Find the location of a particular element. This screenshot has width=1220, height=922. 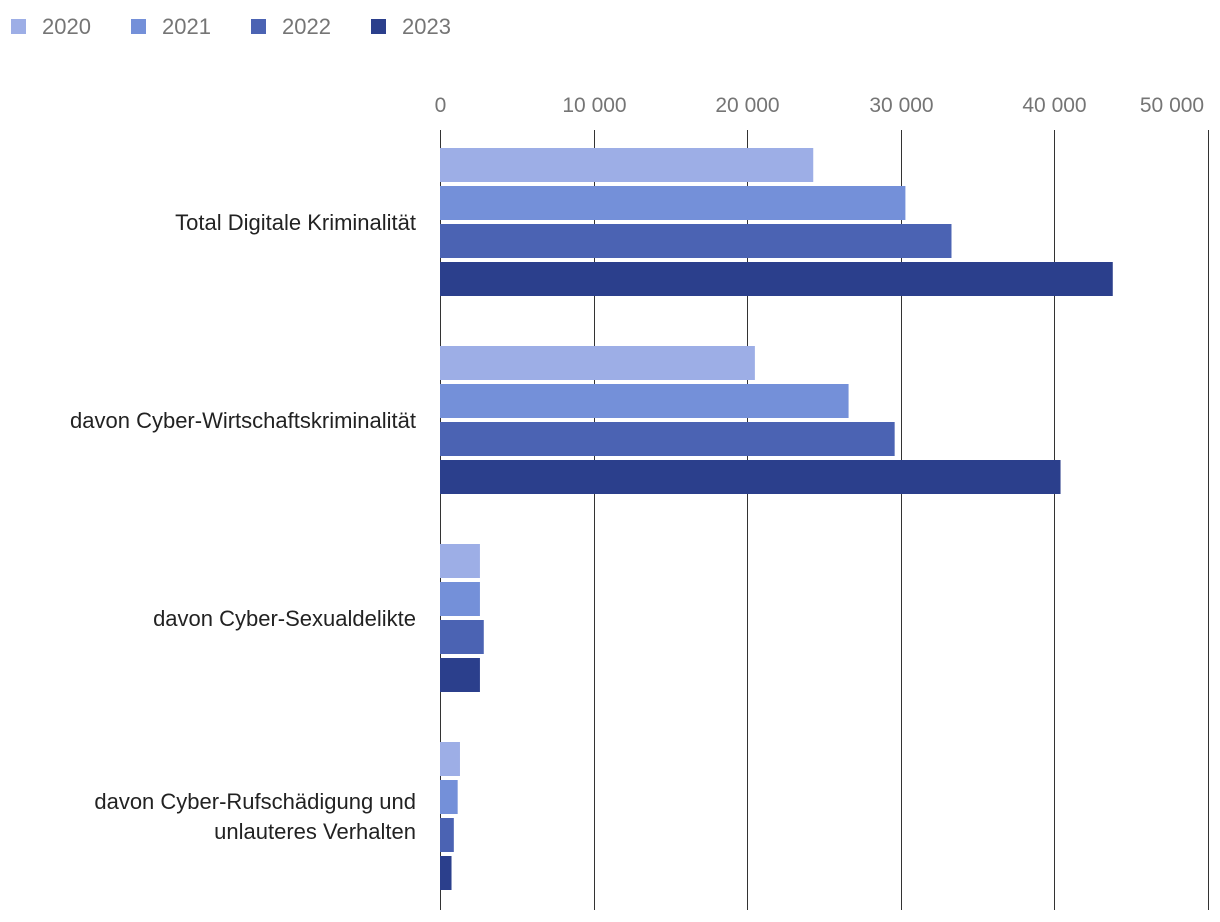

x-axis-ticks: 0 10 000 20 000 30 000 40 000 50 000 is located at coordinates (819, 105).